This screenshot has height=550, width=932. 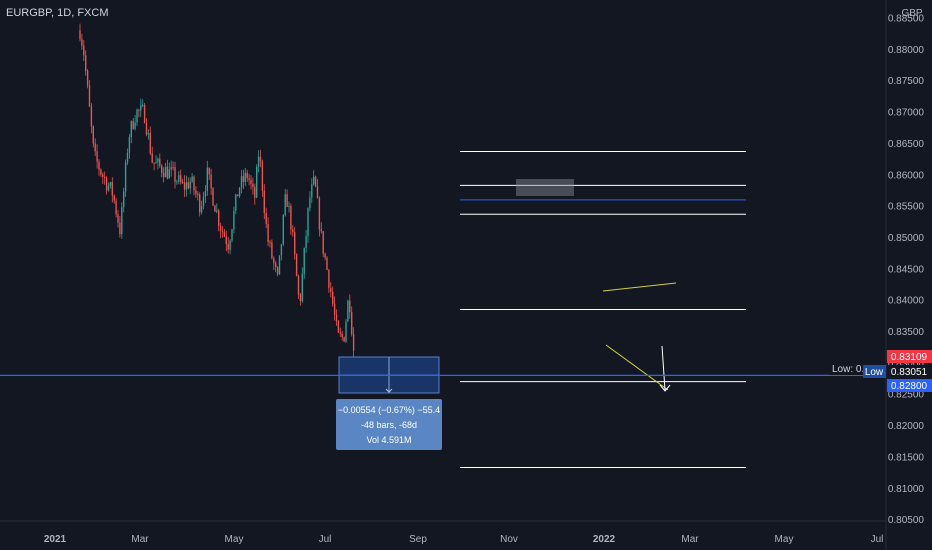 What do you see at coordinates (906, 207) in the screenshot?
I see `y-tick-label: 0.85500` at bounding box center [906, 207].